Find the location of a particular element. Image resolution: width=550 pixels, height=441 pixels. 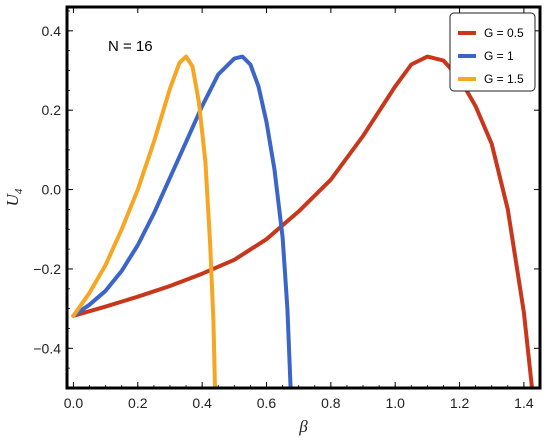

legend-label-2: G = 1 is located at coordinates (499, 56).